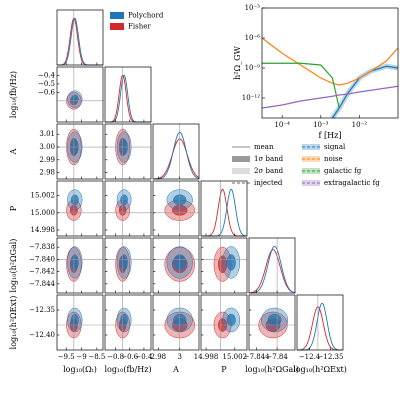  Describe the element at coordinates (144, 357) in the screenshot. I see `x-tick-label: −0.4` at that location.